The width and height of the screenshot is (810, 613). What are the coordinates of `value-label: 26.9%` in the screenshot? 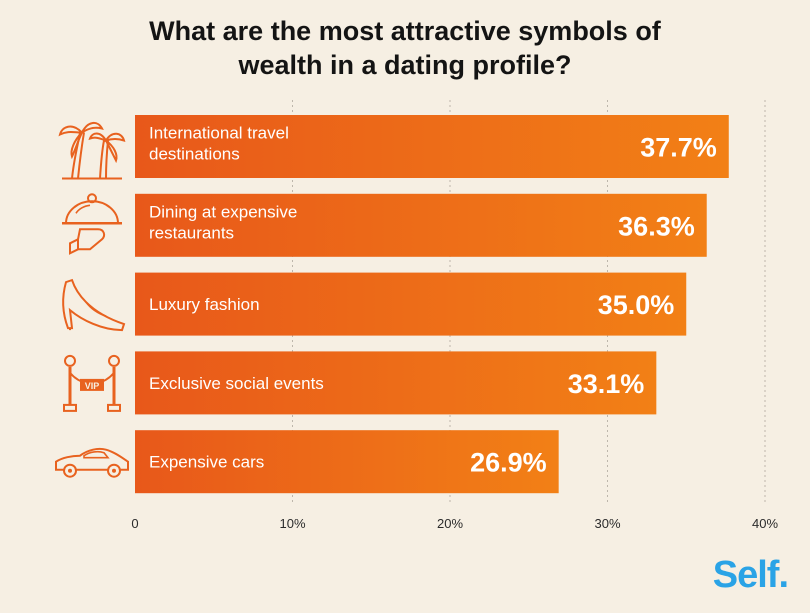 It's located at (508, 463).